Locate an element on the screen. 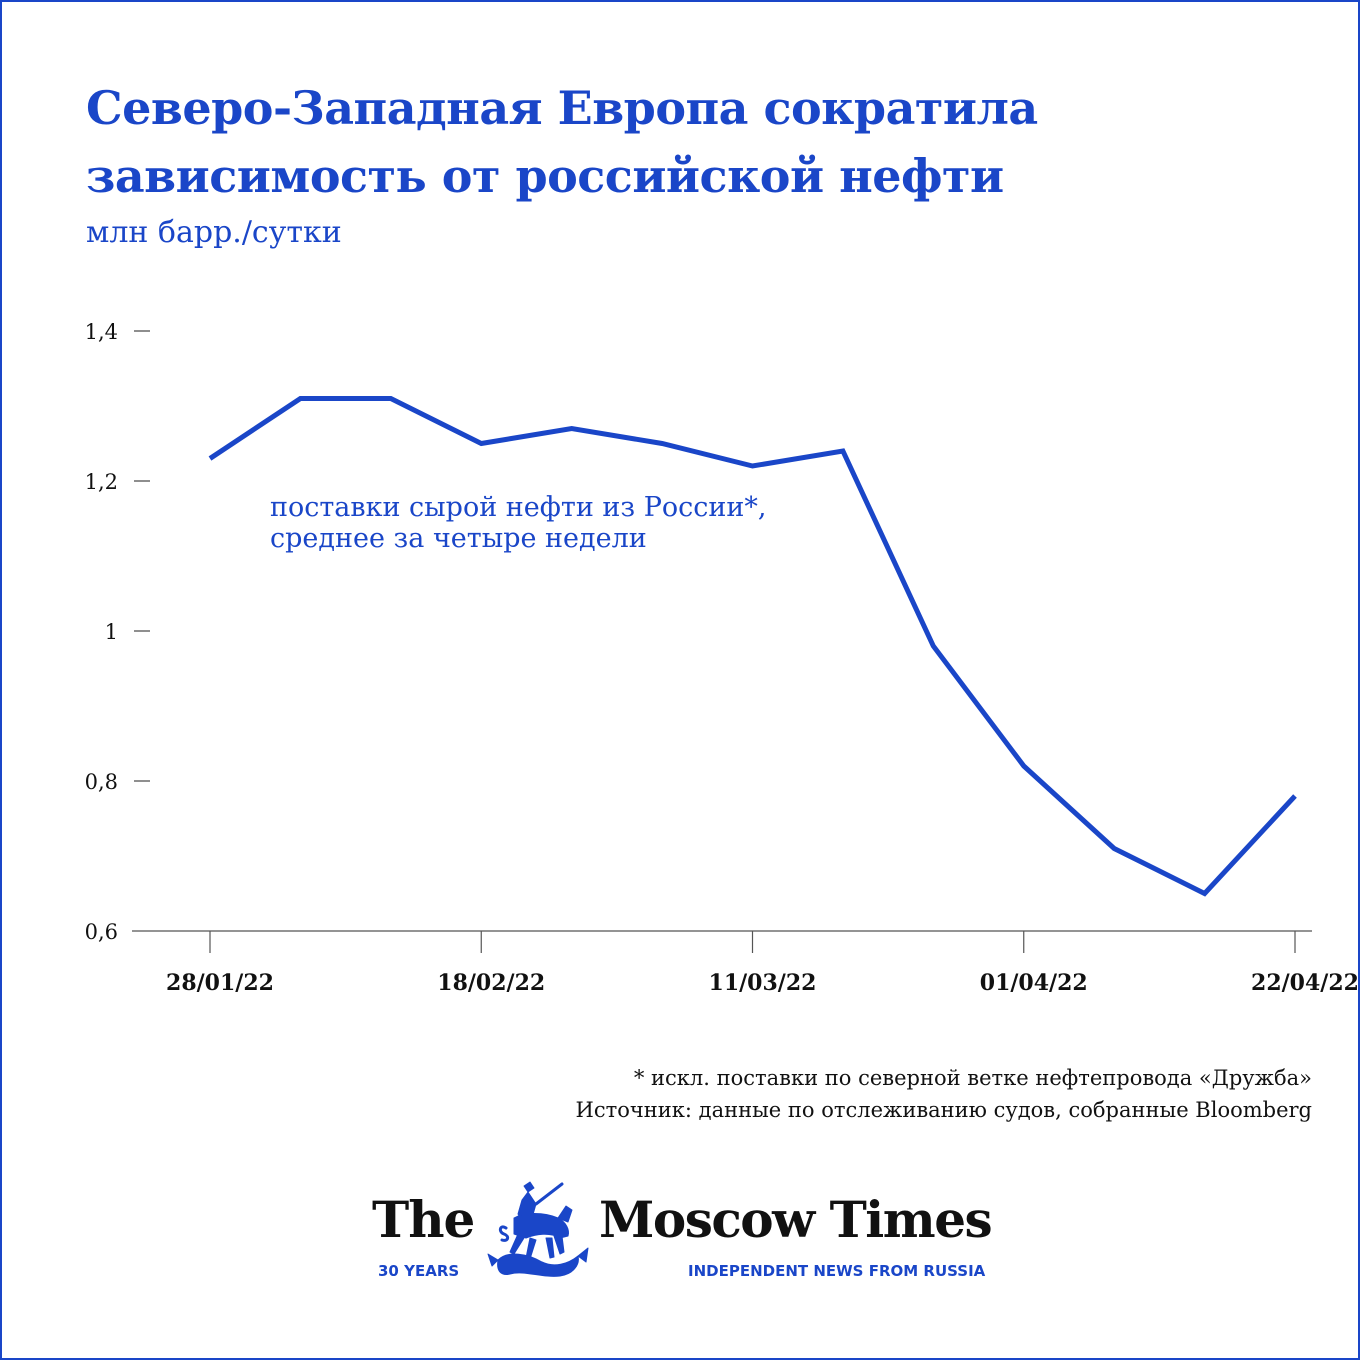 This screenshot has width=1360, height=1360. logo-word-moscow-times: Moscow Times is located at coordinates (796, 1219).